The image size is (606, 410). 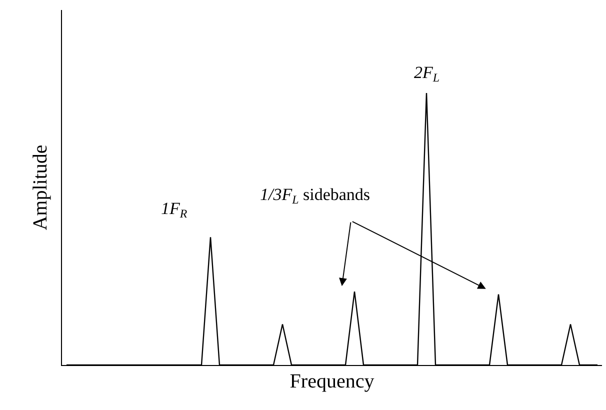 I want to click on x-axis-title: Frequency, so click(x=332, y=381).